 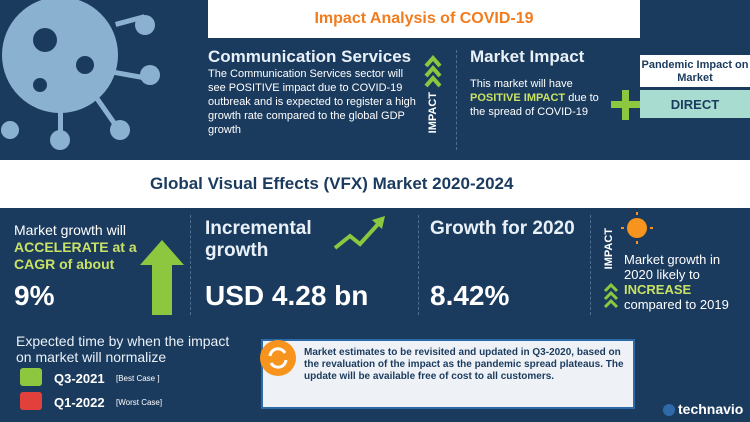 What do you see at coordinates (139, 402) in the screenshot?
I see `worst-label: [Worst Case]` at bounding box center [139, 402].